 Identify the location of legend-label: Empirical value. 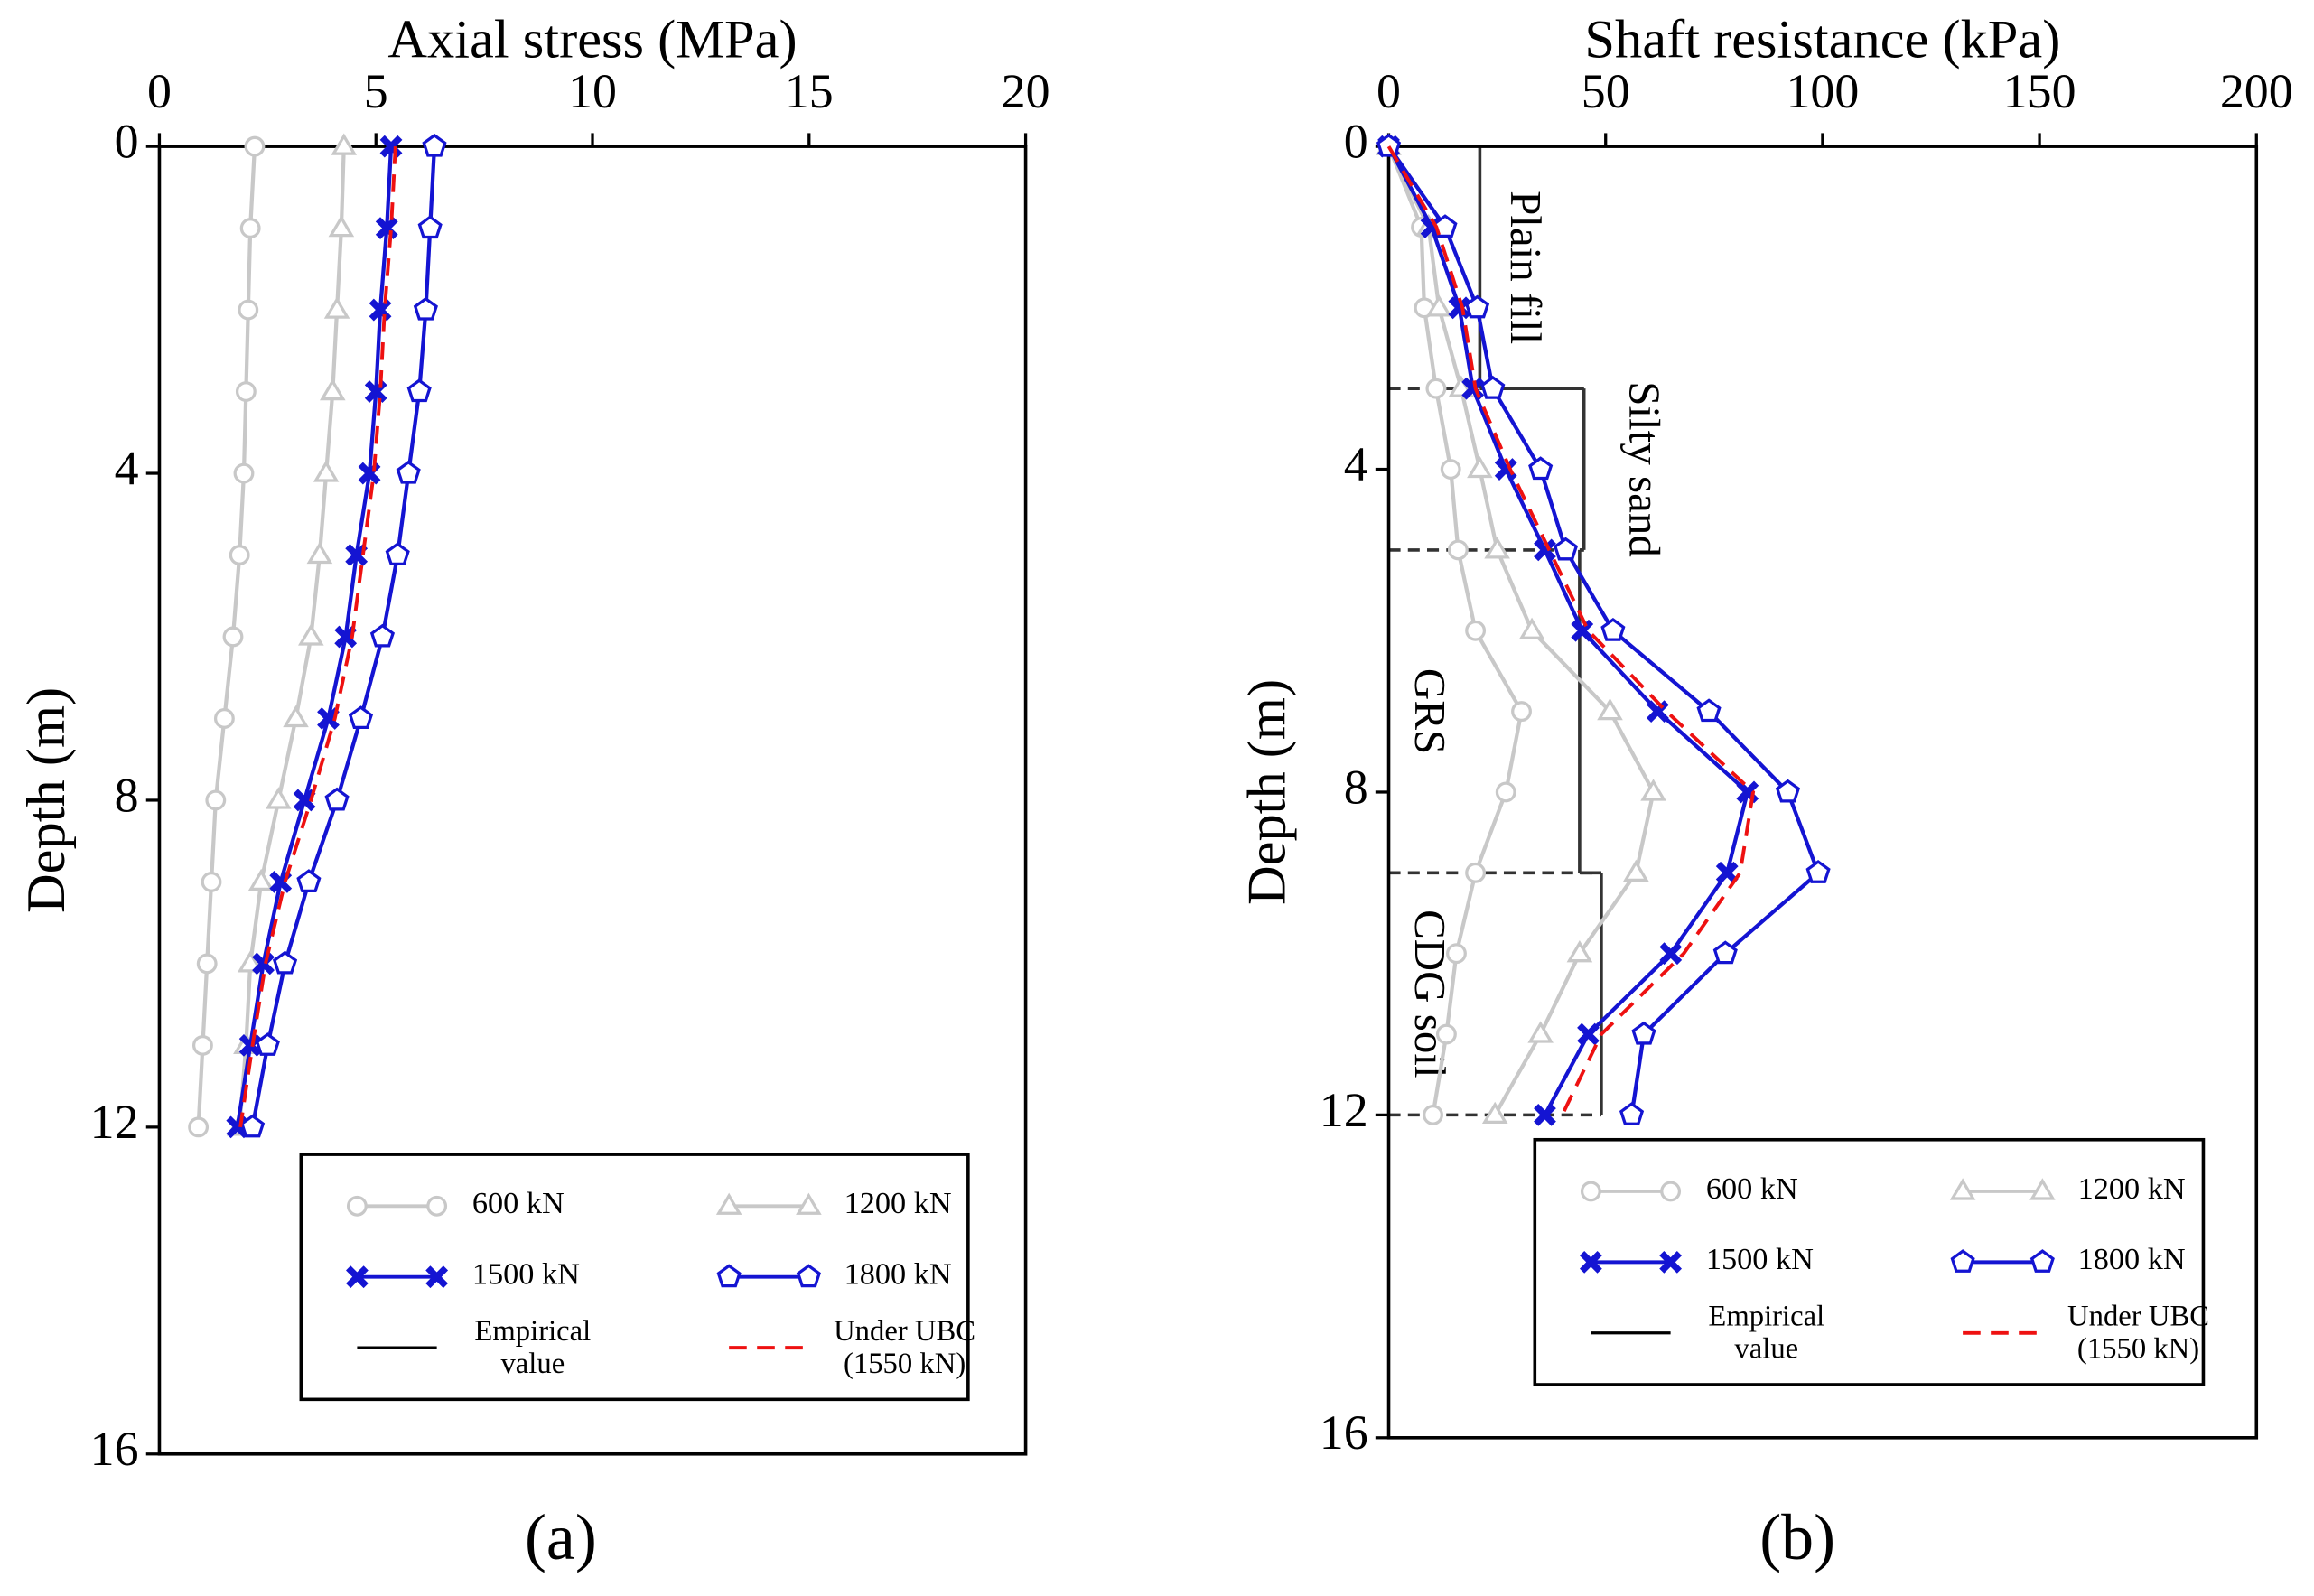
(1766, 1333).